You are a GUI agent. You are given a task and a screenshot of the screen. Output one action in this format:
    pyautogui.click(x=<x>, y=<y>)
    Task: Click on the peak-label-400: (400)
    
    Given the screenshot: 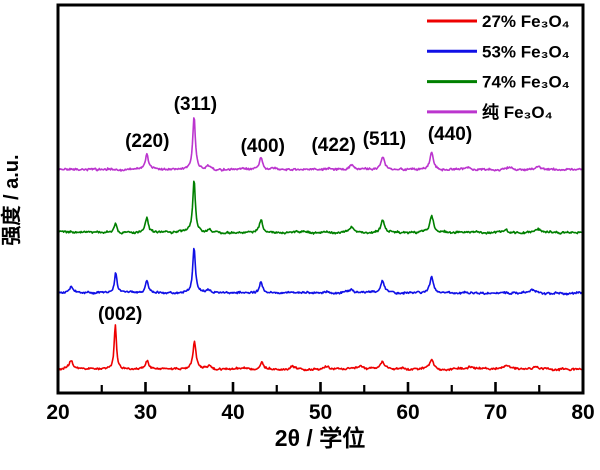 What is the action you would take?
    pyautogui.click(x=263, y=146)
    